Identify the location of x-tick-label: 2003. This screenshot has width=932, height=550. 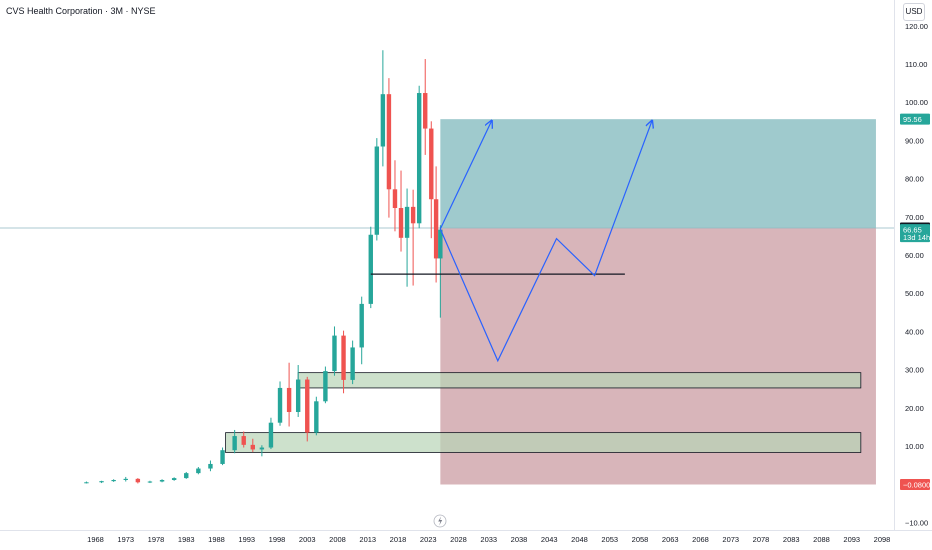
(307, 539).